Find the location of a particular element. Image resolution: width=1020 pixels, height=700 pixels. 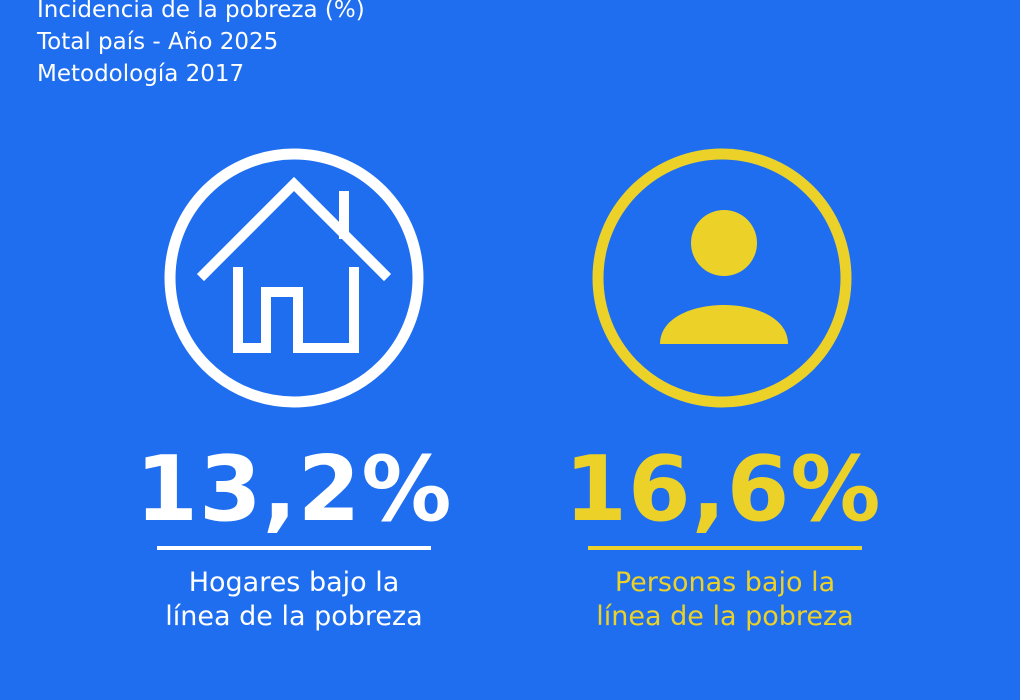

header-title: Incidencia de la pobreza (%) is located at coordinates (201, 11).